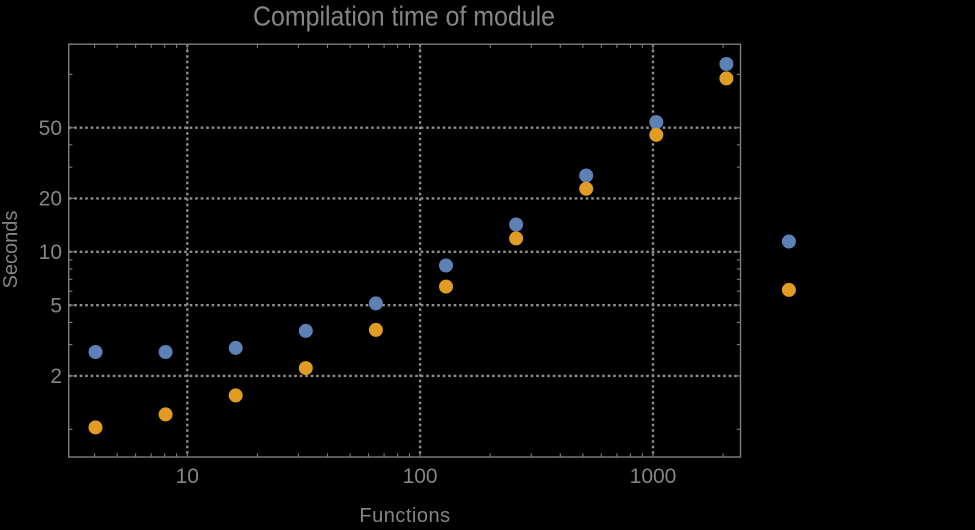 This screenshot has height=530, width=975. Describe the element at coordinates (653, 476) in the screenshot. I see `svg-text: 1000` at that location.